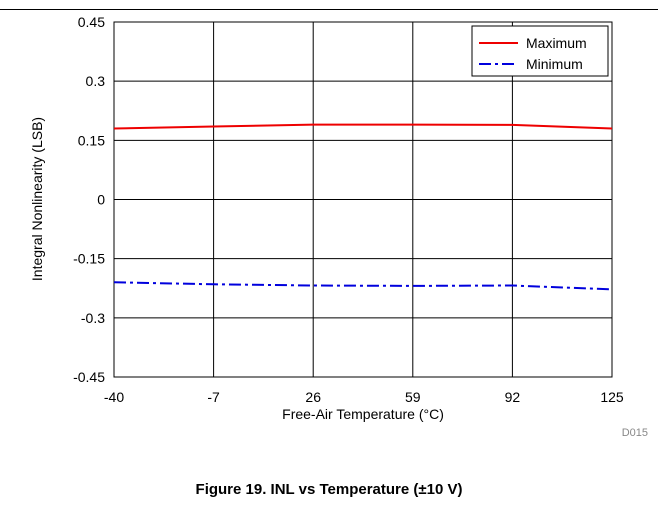  Describe the element at coordinates (91, 22) in the screenshot. I see `y-tick-label: 0.45` at that location.